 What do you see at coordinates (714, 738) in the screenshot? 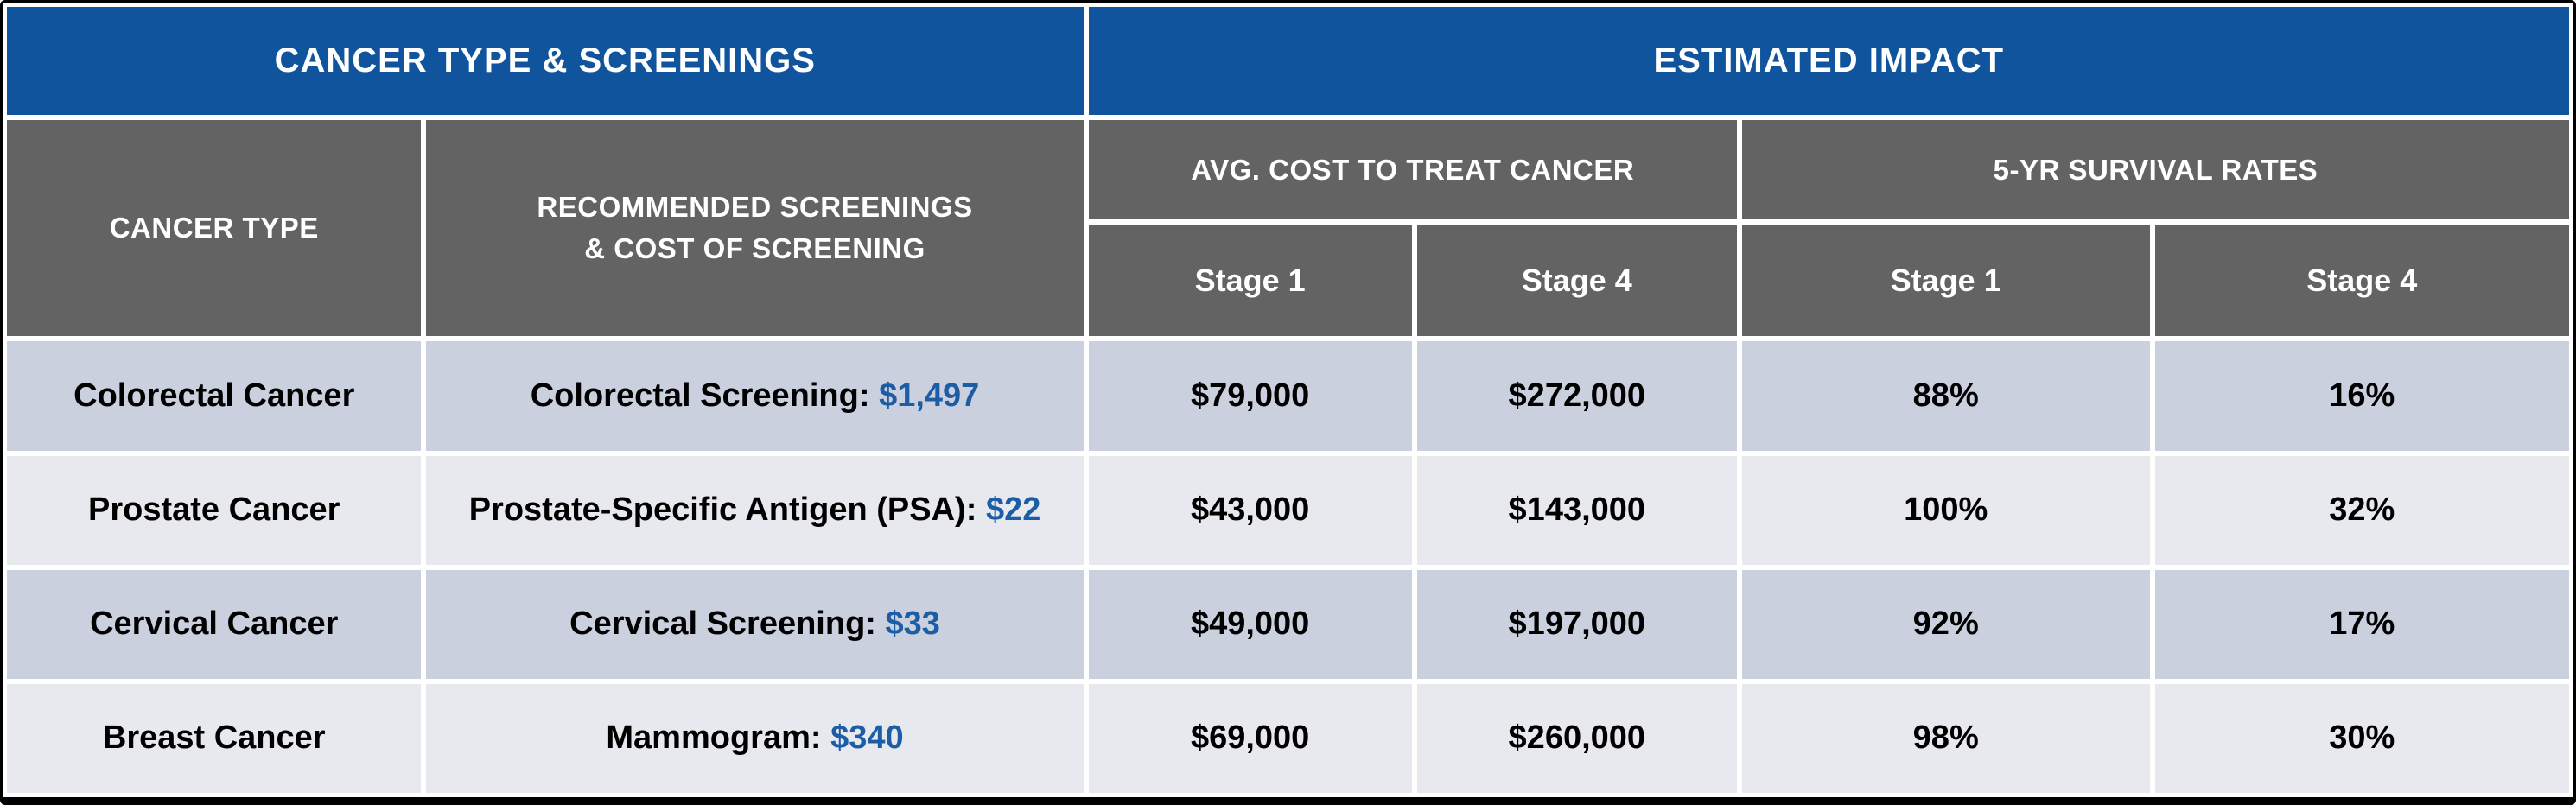
I see `screening-name: Mammogram:` at bounding box center [714, 738].